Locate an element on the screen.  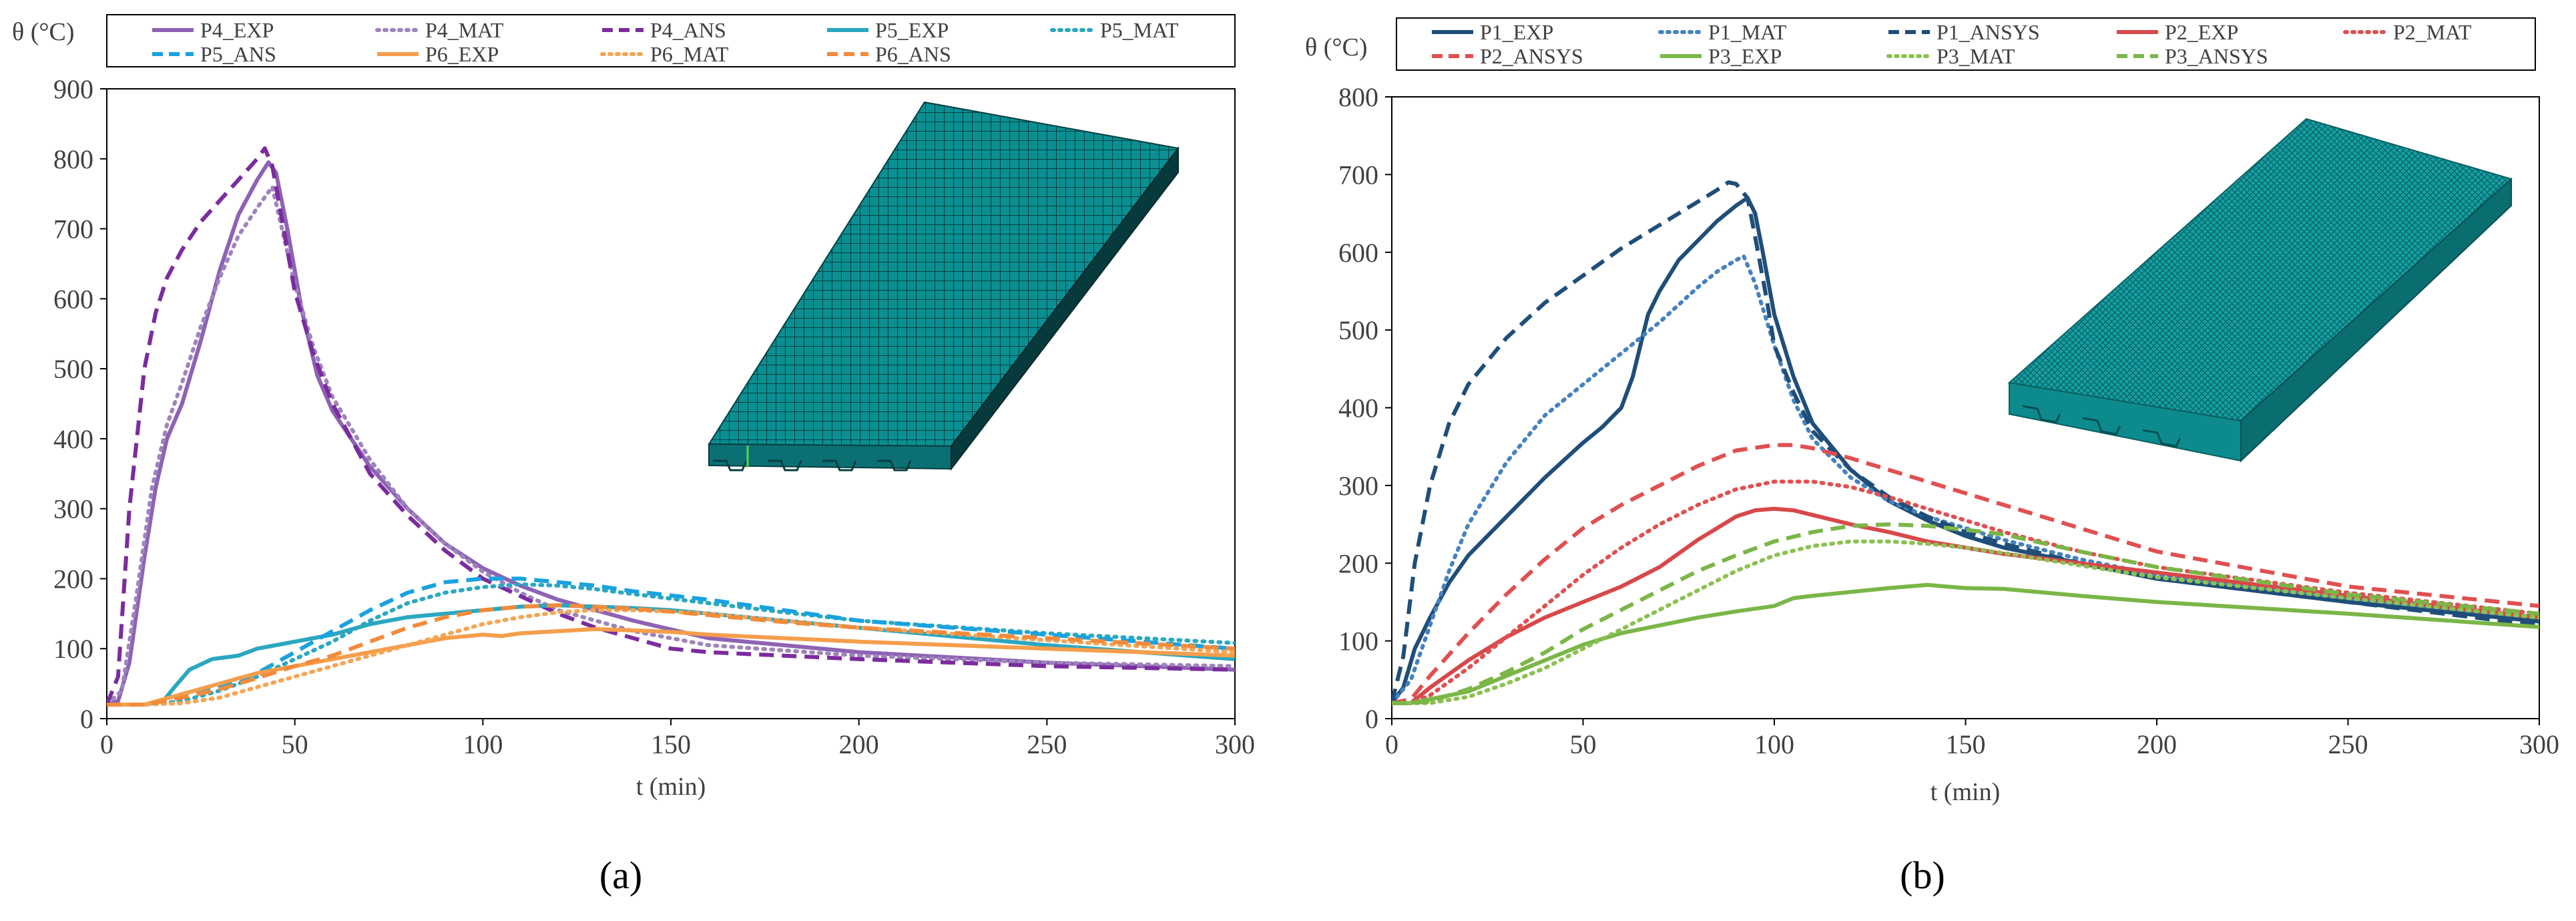
series-line-p2-ansys is located at coordinates (1965, 574).